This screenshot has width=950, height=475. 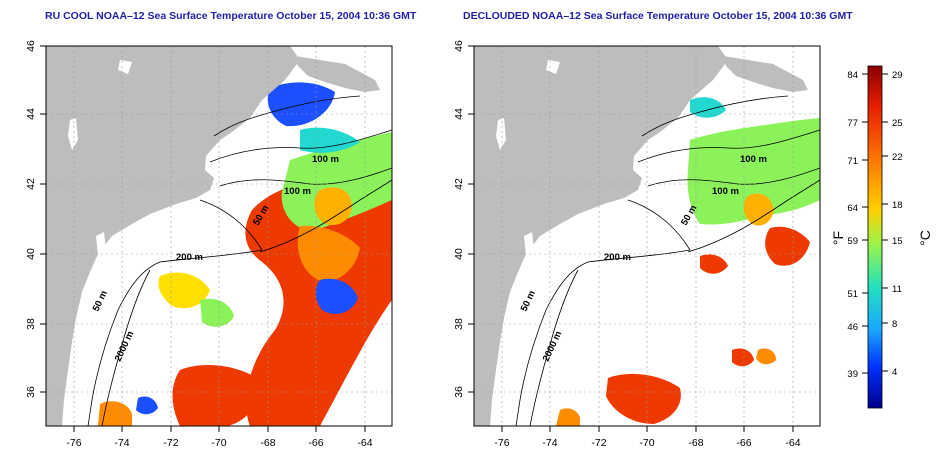 I want to click on left-lat-42: 42, so click(x=31, y=184).